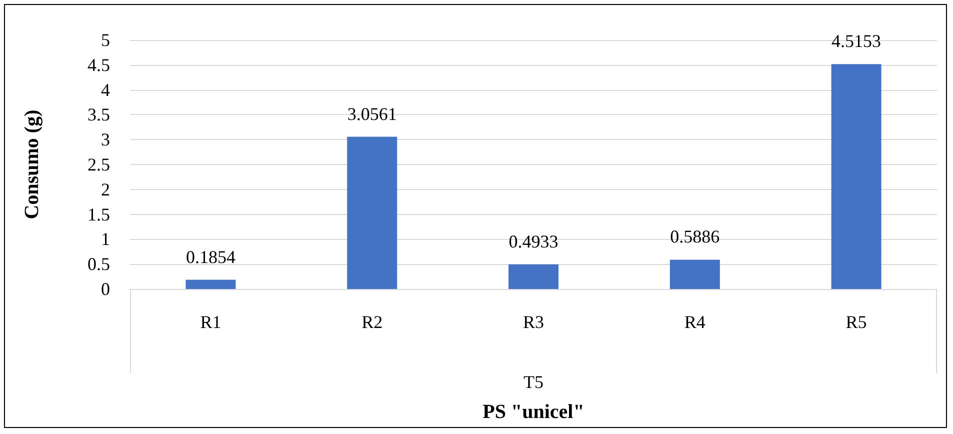 The width and height of the screenshot is (953, 434). What do you see at coordinates (32, 165) in the screenshot?
I see `y-axis-title: Consumo (g)` at bounding box center [32, 165].